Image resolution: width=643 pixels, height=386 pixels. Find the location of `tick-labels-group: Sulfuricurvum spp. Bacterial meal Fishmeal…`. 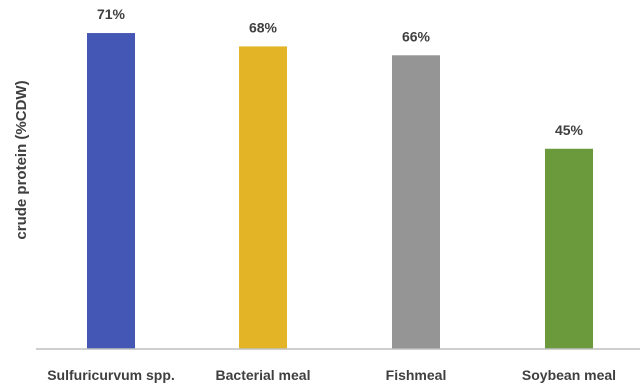

tick-labels-group: Sulfuricurvum spp. Bacterial meal Fishmeal… is located at coordinates (331, 375).